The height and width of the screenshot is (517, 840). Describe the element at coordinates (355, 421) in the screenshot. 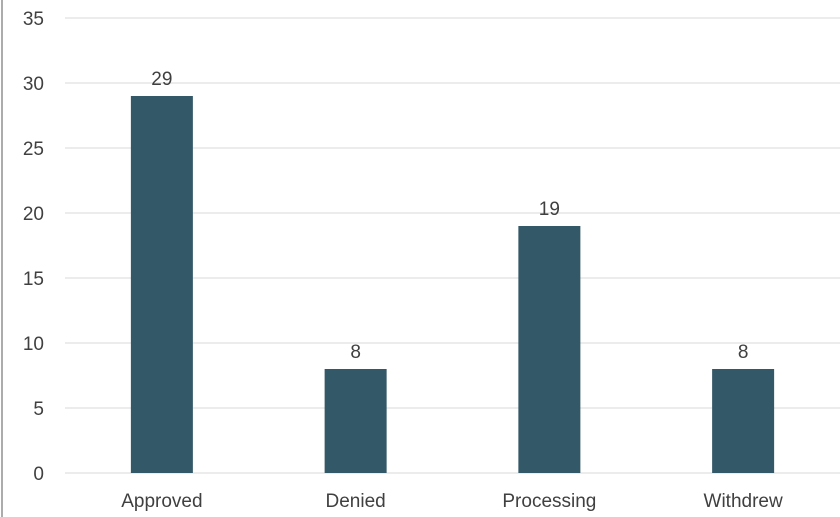

I see `bar-denied` at that location.